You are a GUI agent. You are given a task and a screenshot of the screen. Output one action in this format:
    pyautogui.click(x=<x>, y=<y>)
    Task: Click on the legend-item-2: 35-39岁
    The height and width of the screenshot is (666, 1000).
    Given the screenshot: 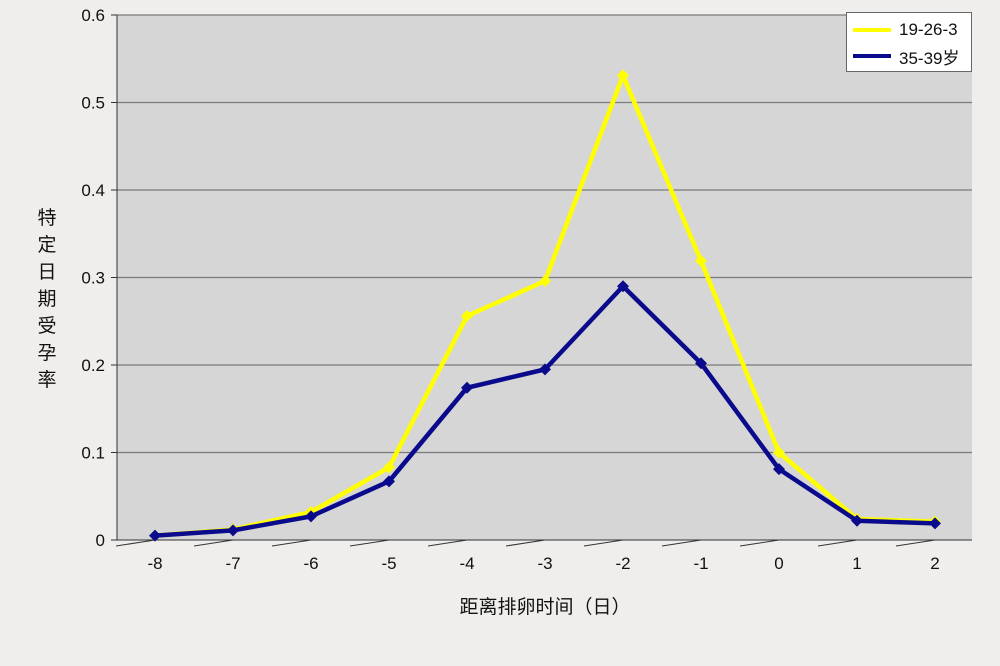 What is the action you would take?
    pyautogui.click(x=906, y=56)
    